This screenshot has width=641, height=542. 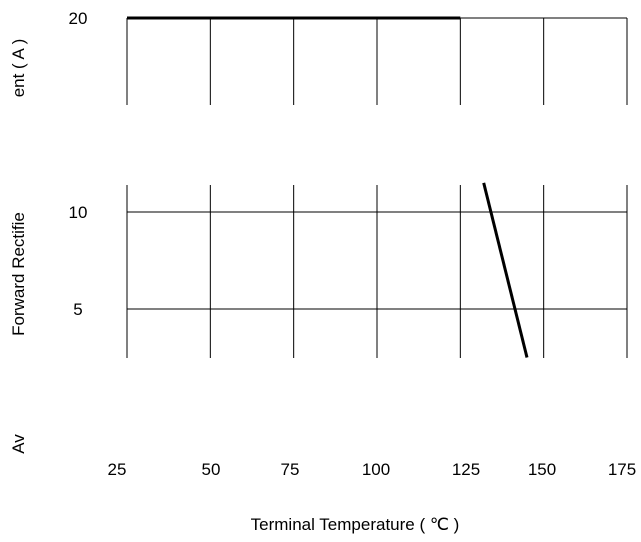 What do you see at coordinates (77, 309) in the screenshot?
I see `y-tick-label-5: 5` at bounding box center [77, 309].